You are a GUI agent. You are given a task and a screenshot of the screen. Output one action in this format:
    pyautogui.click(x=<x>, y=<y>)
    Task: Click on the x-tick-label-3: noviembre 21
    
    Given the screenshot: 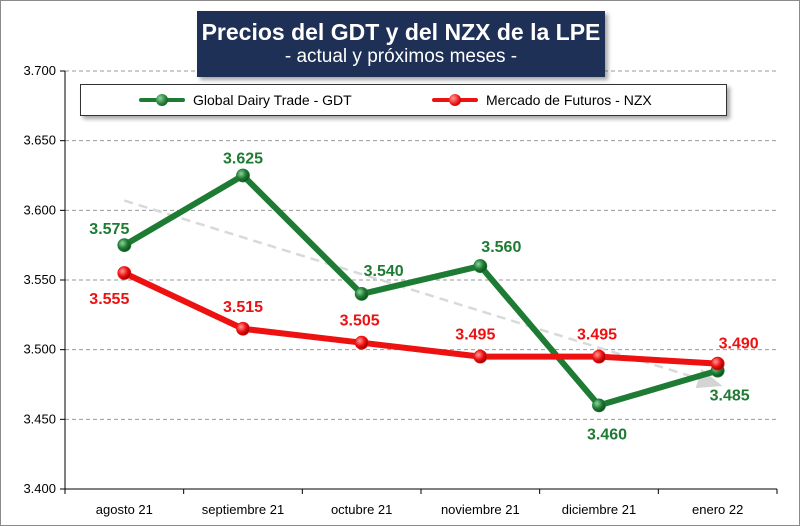 What is the action you would take?
    pyautogui.click(x=480, y=509)
    